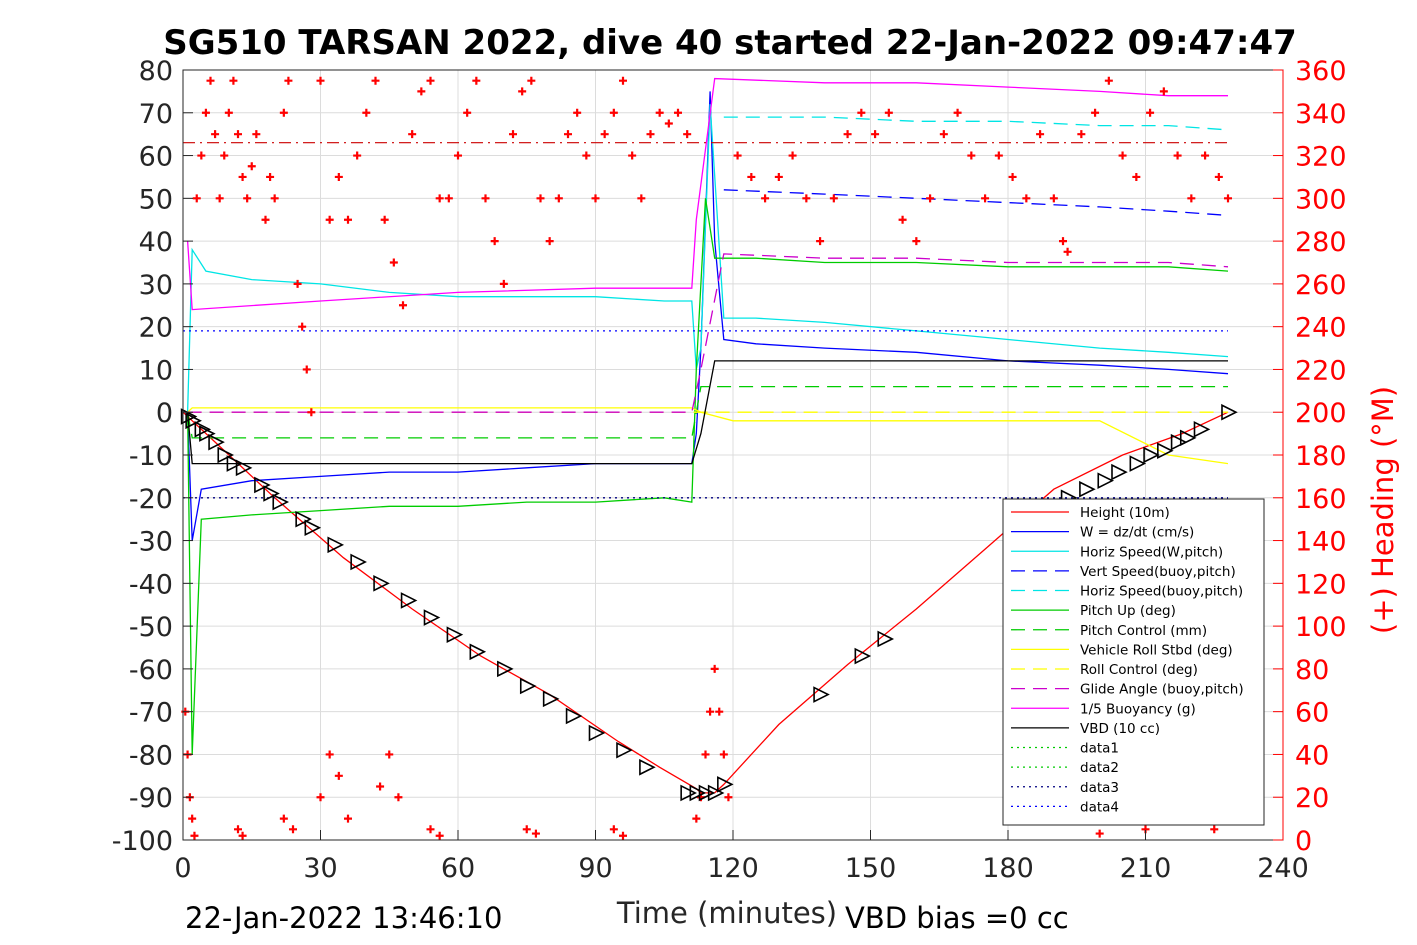  I want to click on y-tick-label: -40, so click(151, 584).